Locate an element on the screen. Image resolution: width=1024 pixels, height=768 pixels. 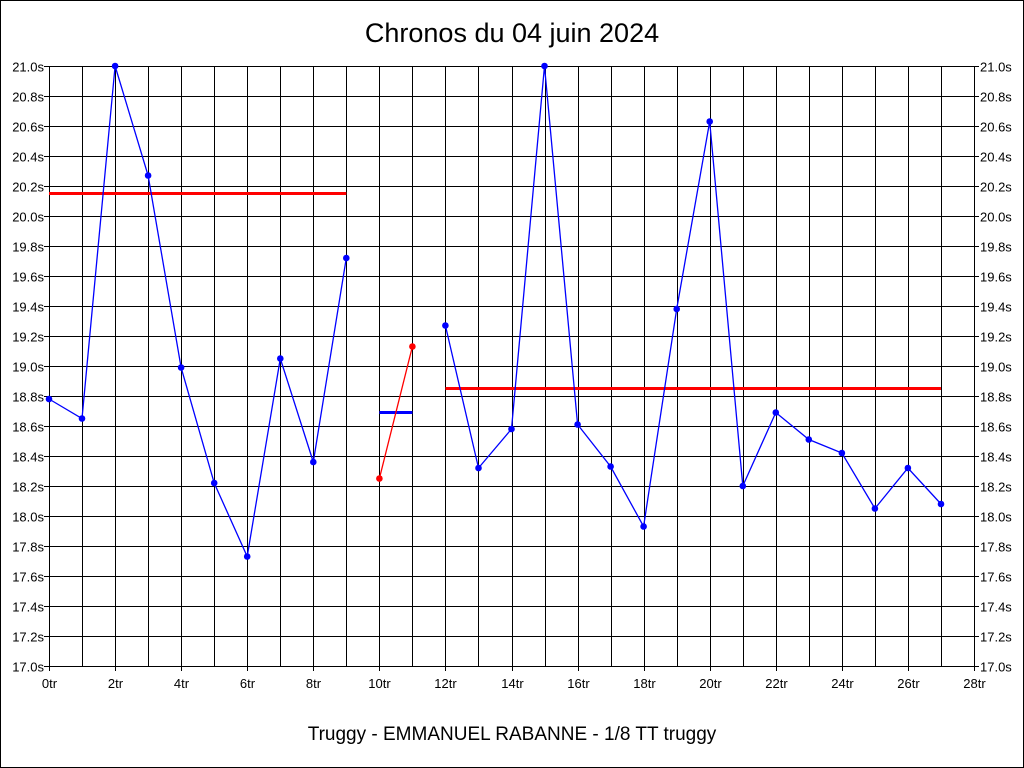
y-tick-label-right: 18.2s is located at coordinates (996, 487).